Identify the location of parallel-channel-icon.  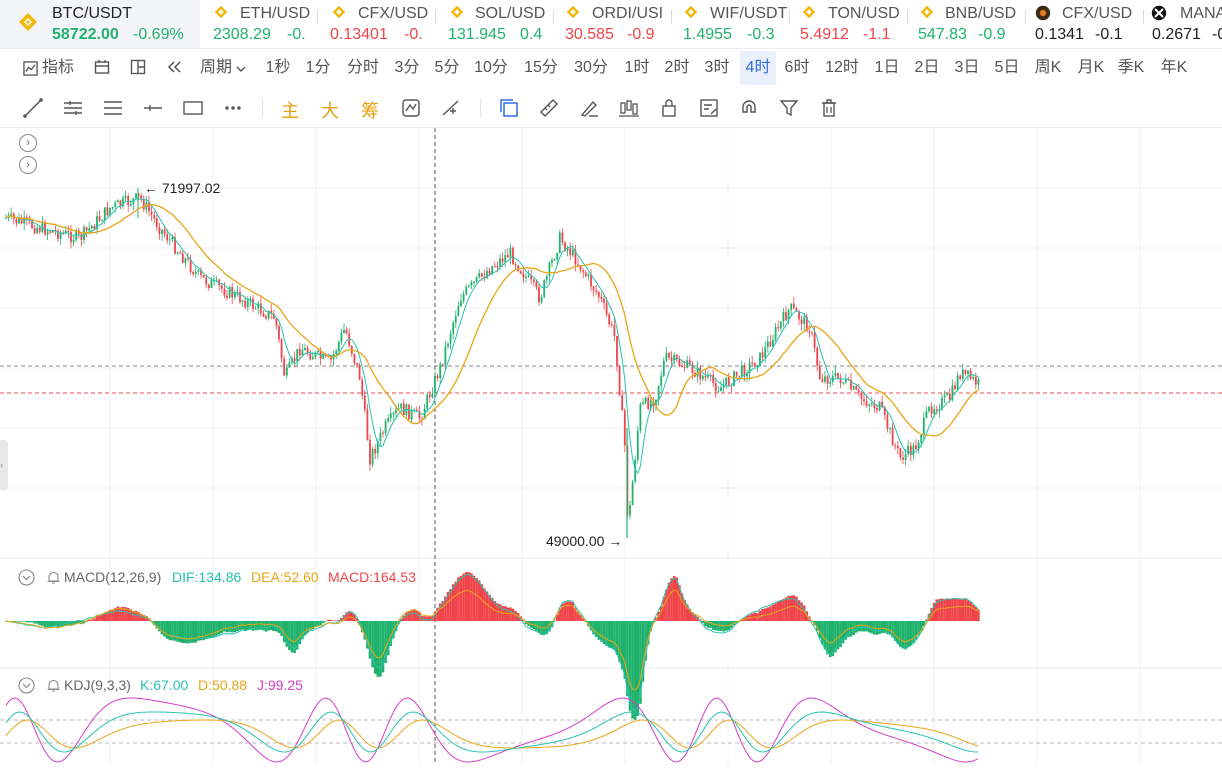
(73, 108).